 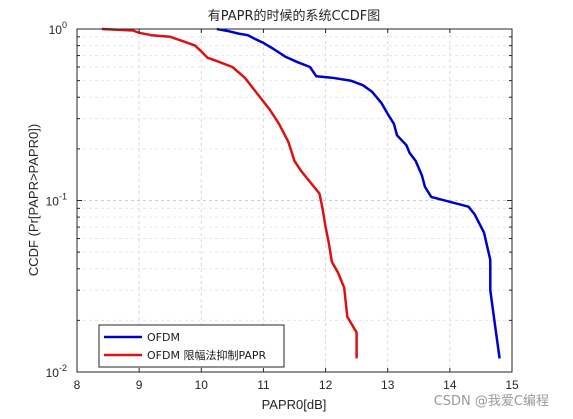 I want to click on x-tick-label: 15, so click(x=512, y=385).